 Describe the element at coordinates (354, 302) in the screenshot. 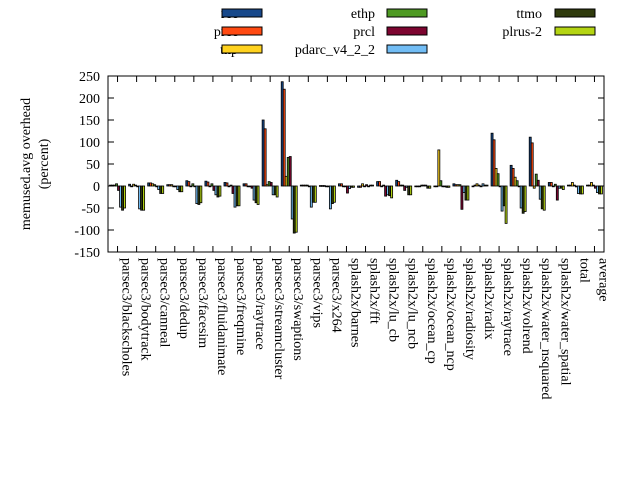

I see `x-tick-label: splash2x/barnes` at that location.